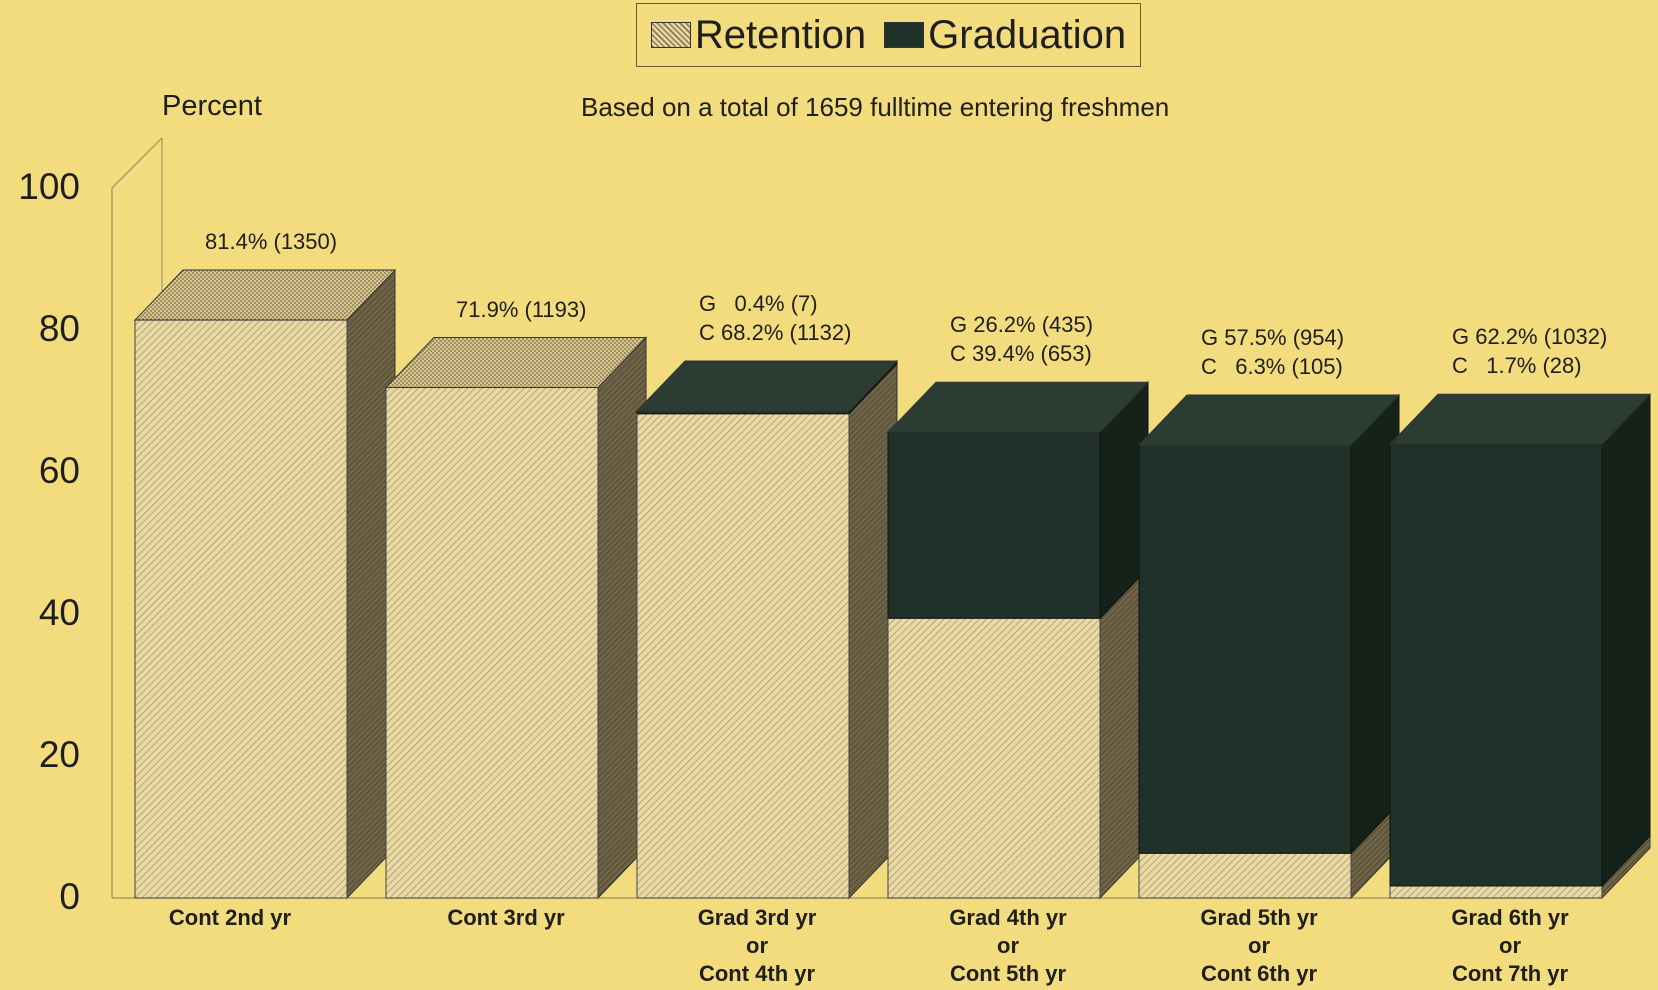 This screenshot has width=1658, height=990. Describe the element at coordinates (271, 242) in the screenshot. I see `data-label: 81.4% (1350)` at that location.